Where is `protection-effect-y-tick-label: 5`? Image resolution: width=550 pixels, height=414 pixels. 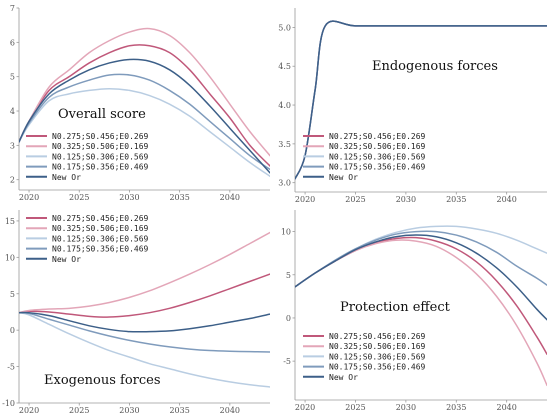
protection-effect-y-tick-label: 5 is located at coordinates (288, 275).